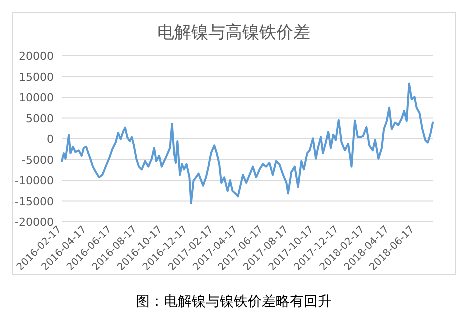 The height and width of the screenshot is (326, 469). What do you see at coordinates (34, 201) in the screenshot?
I see `y-tick-label: -15000` at bounding box center [34, 201].